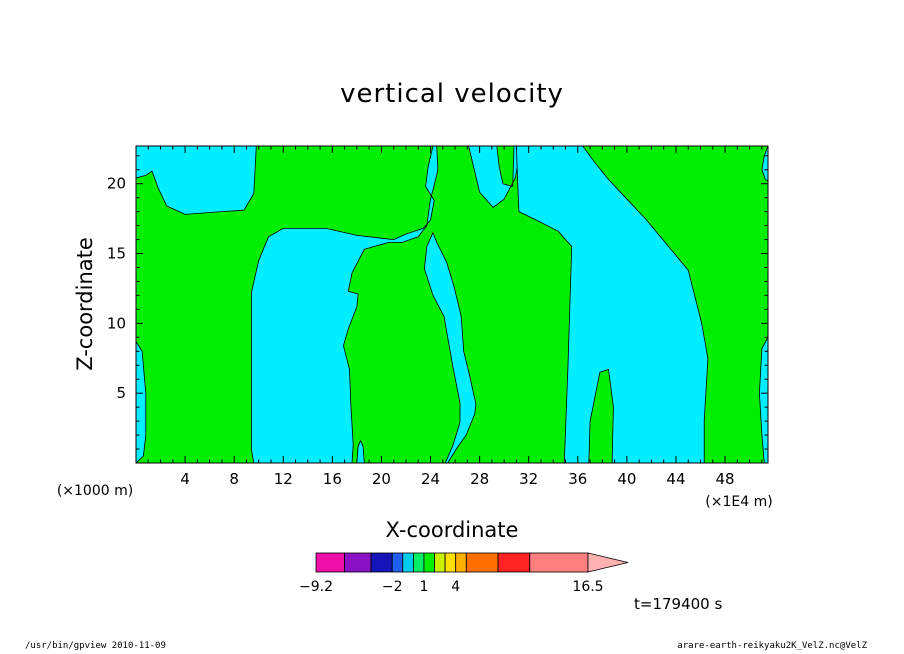  What do you see at coordinates (612, 304) in the screenshot?
I see `region-east-column` at bounding box center [612, 304].